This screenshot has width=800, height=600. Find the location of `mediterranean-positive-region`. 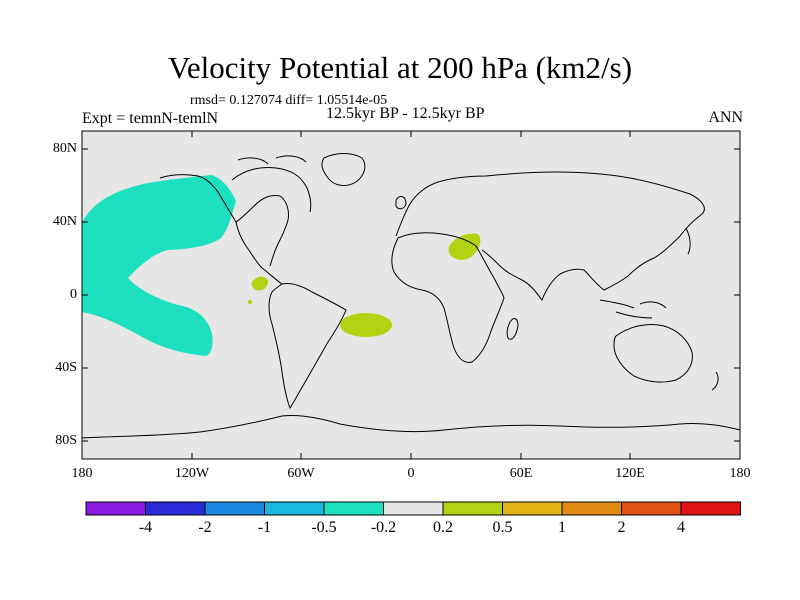

mediterranean-positive-region is located at coordinates (464, 246).